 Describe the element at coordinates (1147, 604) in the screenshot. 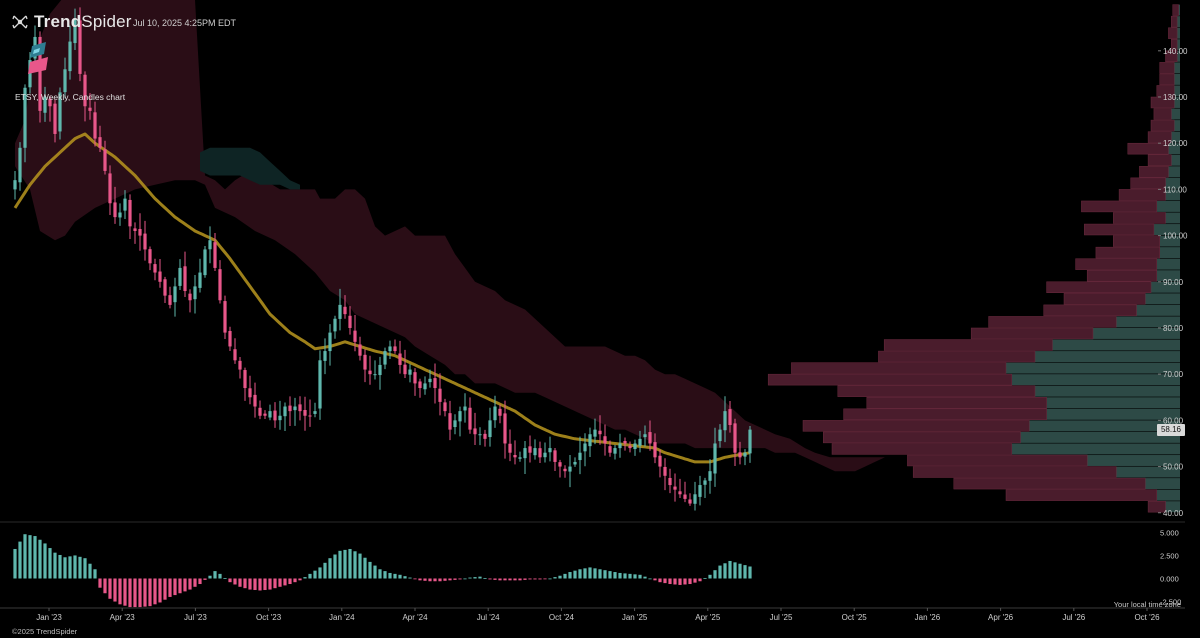

I see `timezone-label: Your local time zone` at that location.